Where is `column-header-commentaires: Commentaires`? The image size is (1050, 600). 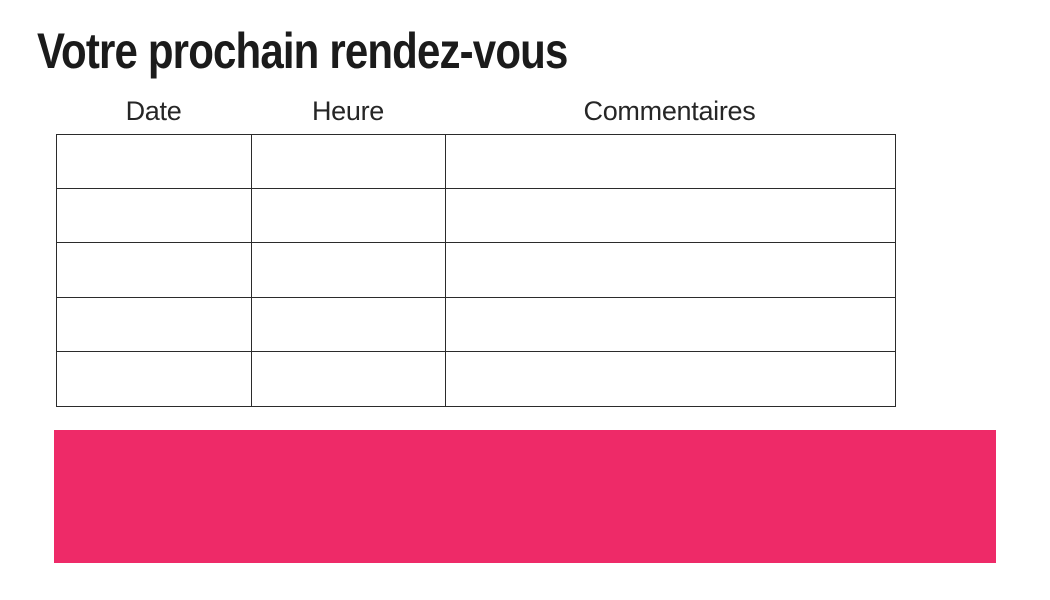 column-header-commentaires: Commentaires is located at coordinates (669, 111).